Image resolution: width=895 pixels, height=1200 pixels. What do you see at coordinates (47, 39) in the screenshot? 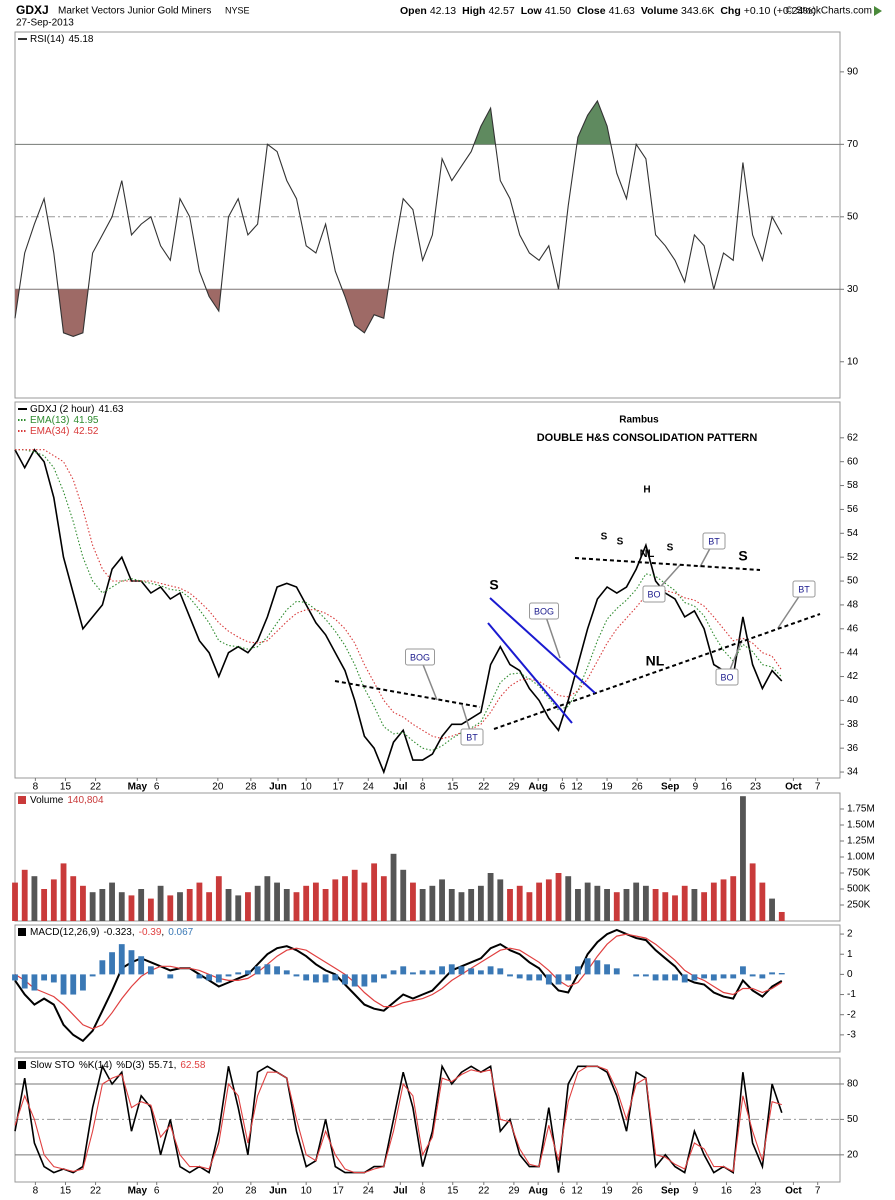
I see `legend-name: RSI(14)` at bounding box center [47, 39].